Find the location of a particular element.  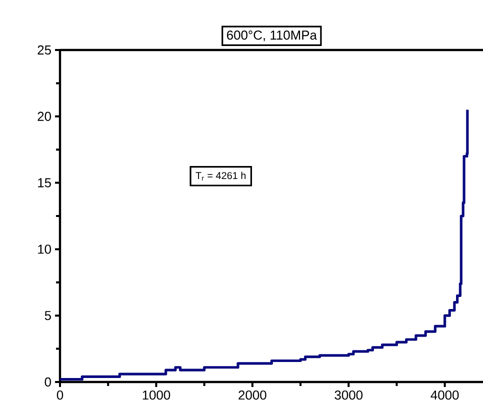

y-tick-label: 5 is located at coordinates (47, 315).